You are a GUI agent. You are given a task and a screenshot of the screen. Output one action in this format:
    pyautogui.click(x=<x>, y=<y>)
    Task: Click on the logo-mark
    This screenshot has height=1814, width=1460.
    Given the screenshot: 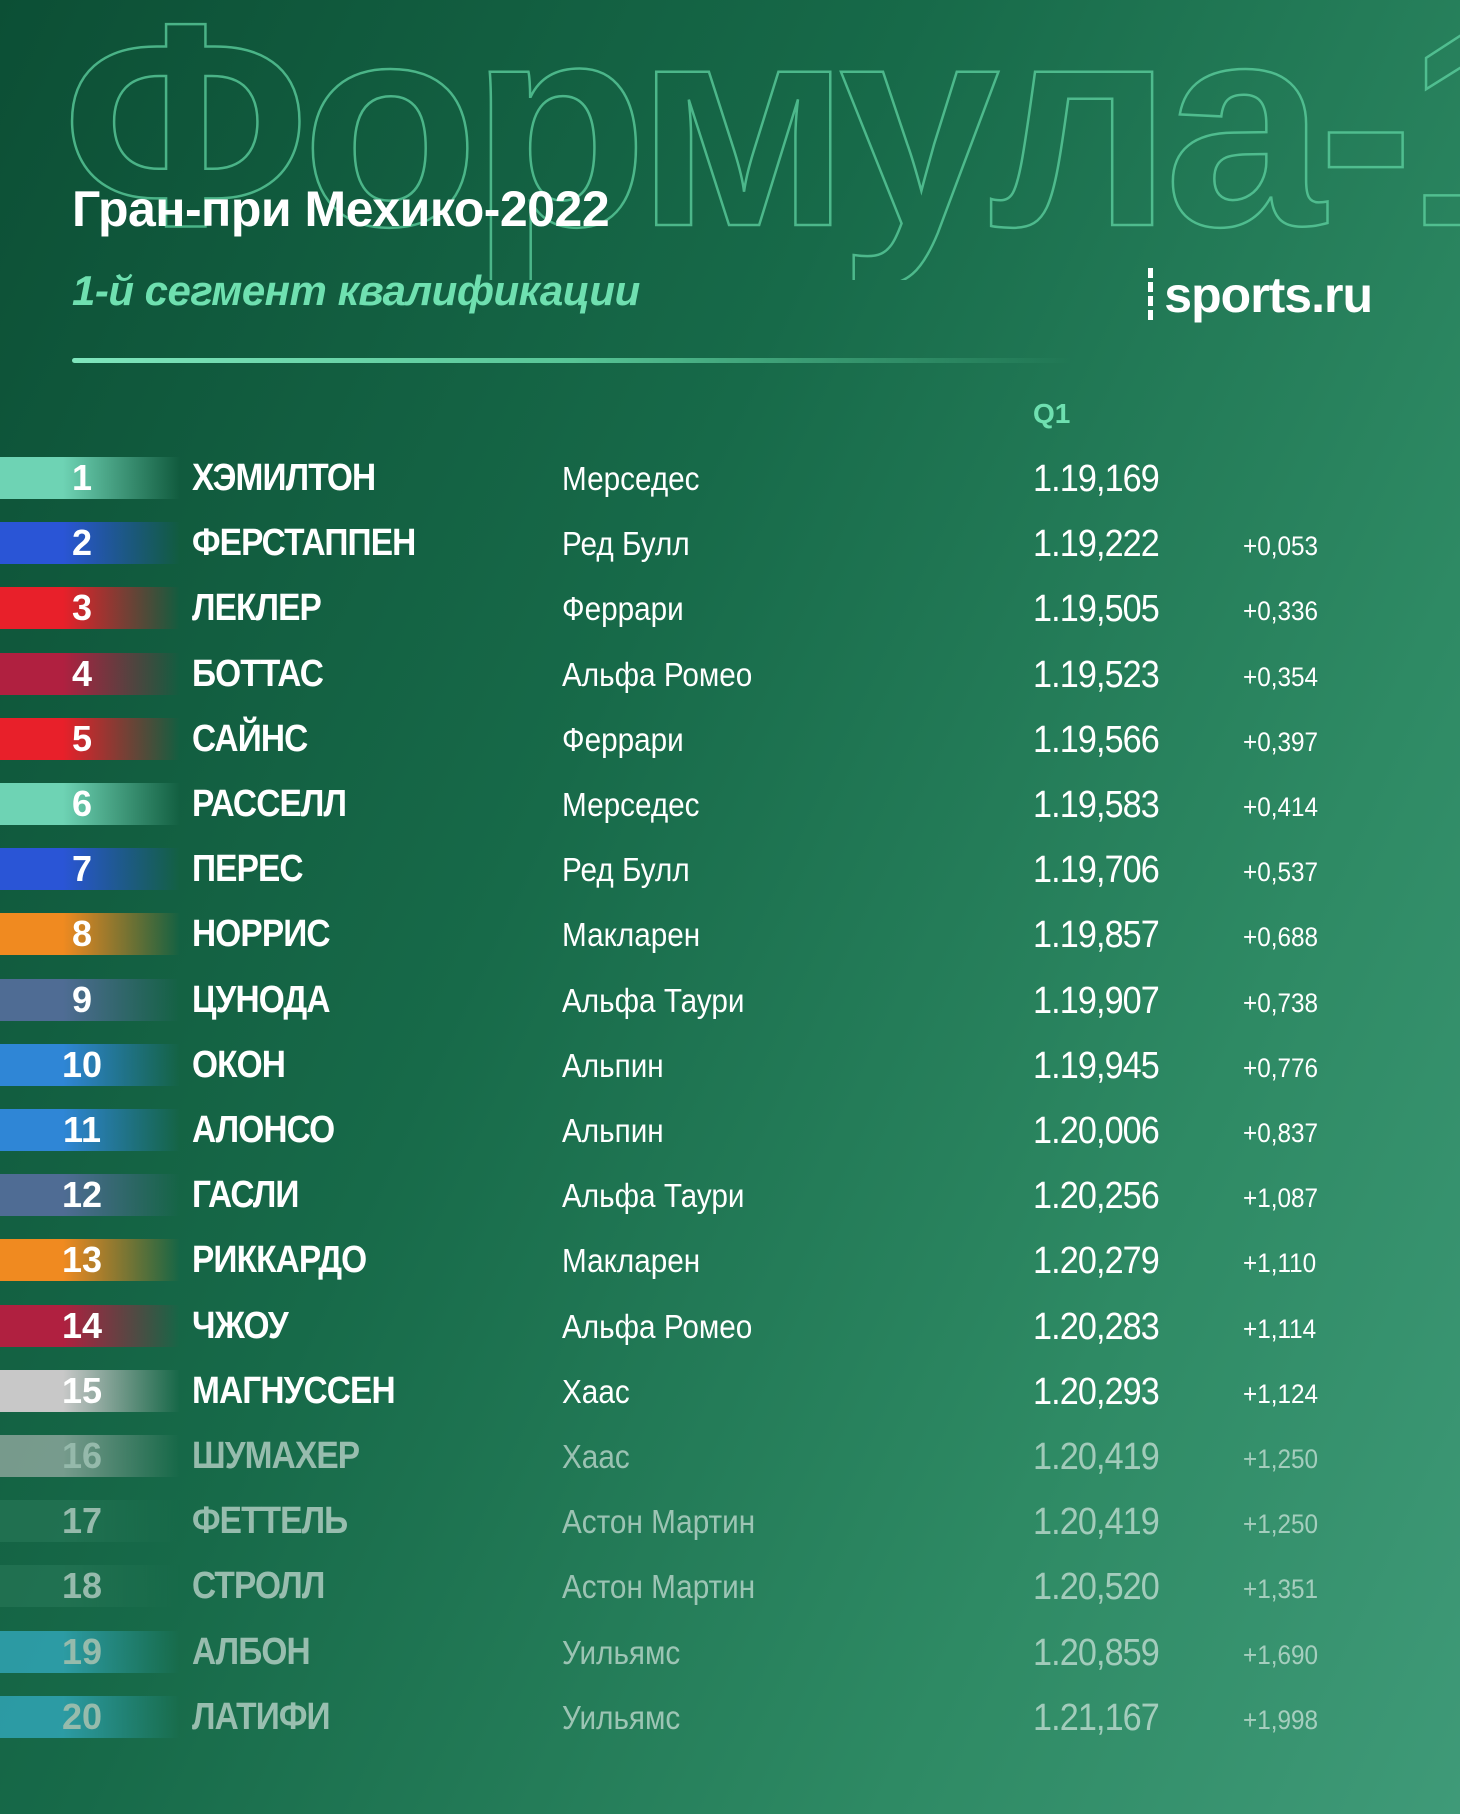 What is the action you would take?
    pyautogui.click(x=1151, y=294)
    